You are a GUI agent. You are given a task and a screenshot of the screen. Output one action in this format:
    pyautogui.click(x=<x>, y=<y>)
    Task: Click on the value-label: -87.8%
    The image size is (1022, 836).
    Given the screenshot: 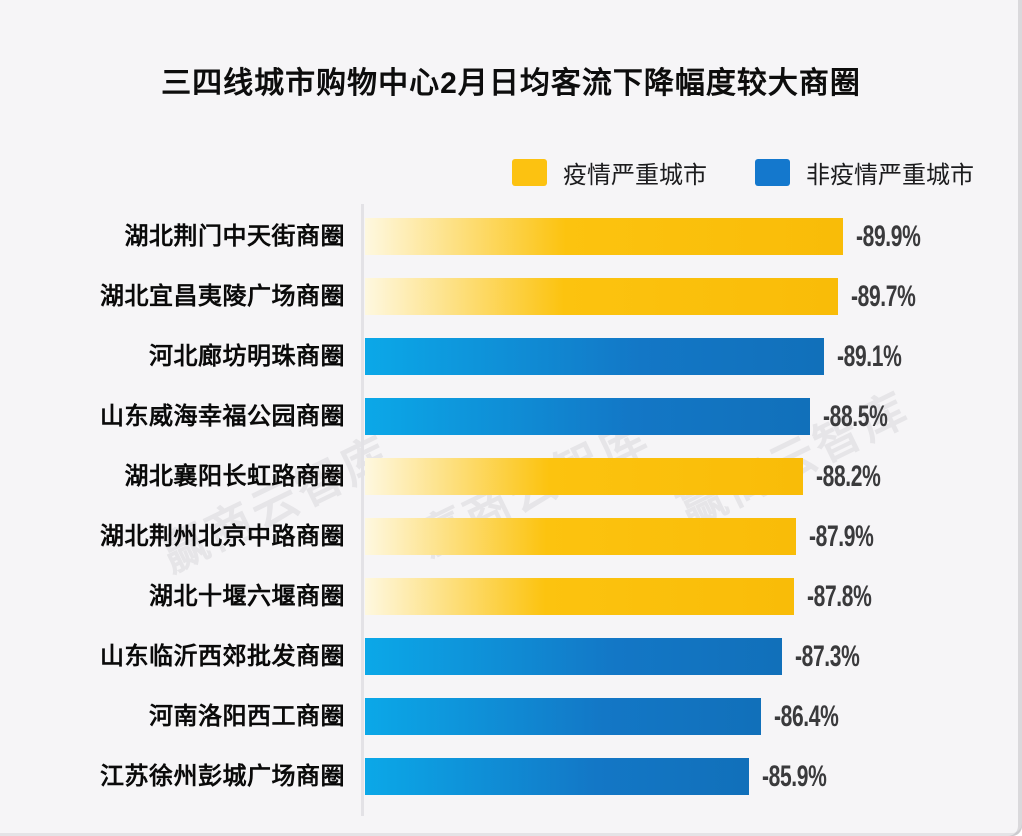 What is the action you would take?
    pyautogui.click(x=839, y=596)
    